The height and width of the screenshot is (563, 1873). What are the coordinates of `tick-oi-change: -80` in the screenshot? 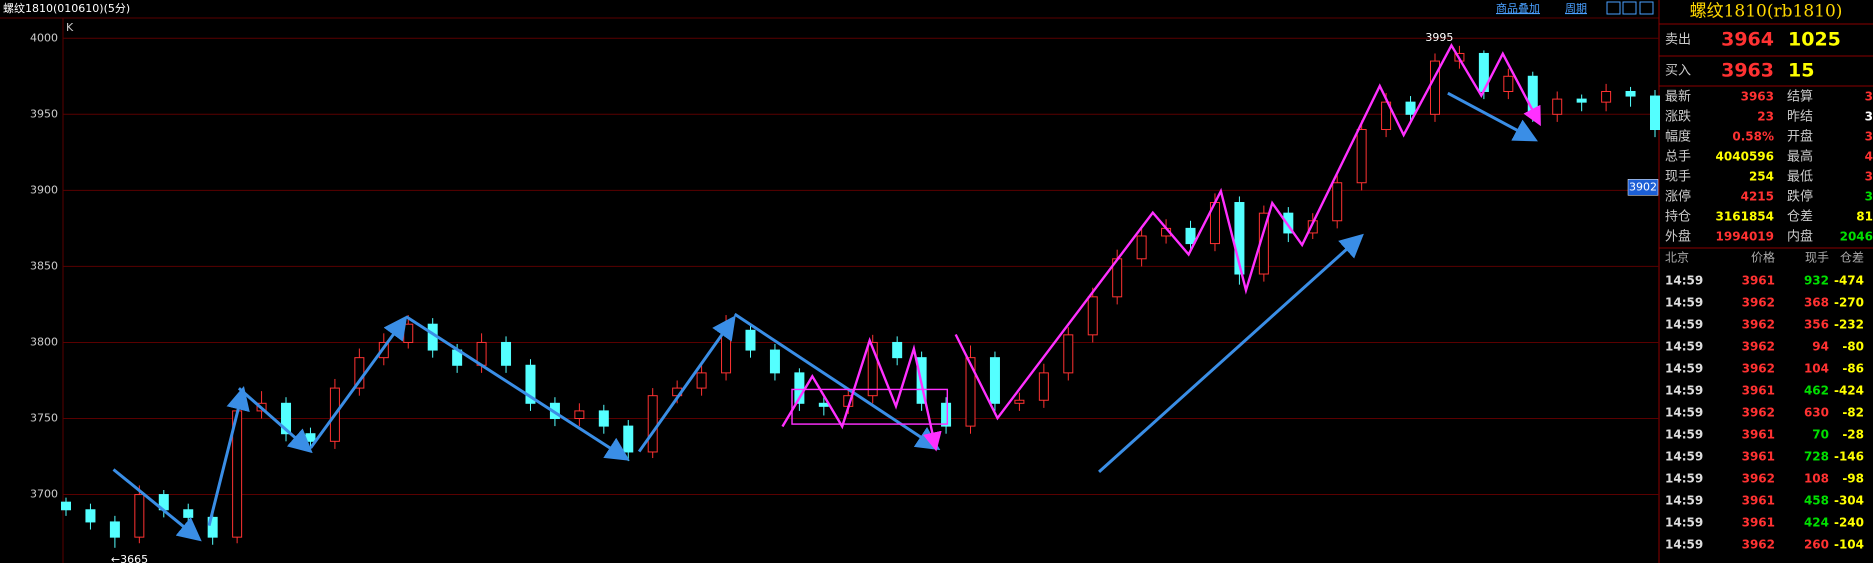 It's located at (1853, 347).